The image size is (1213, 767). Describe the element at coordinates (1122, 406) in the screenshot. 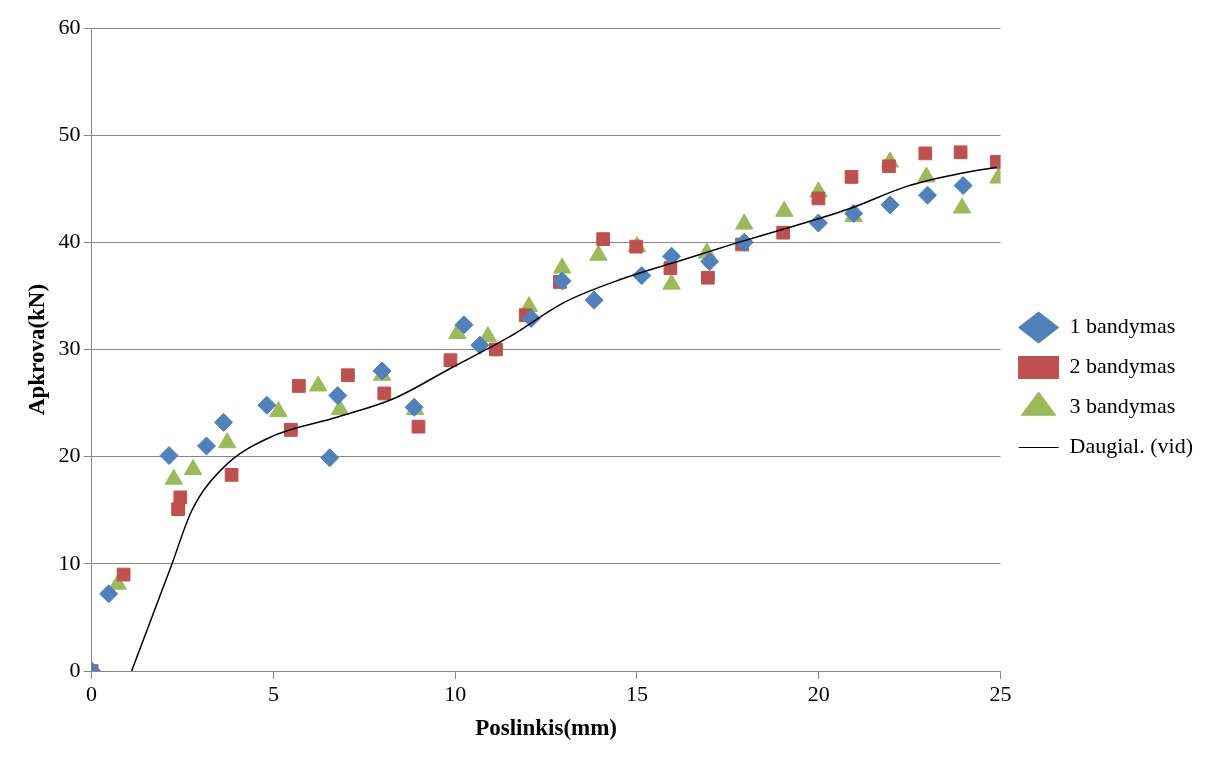

I see `legend-label: 3 bandymas` at that location.